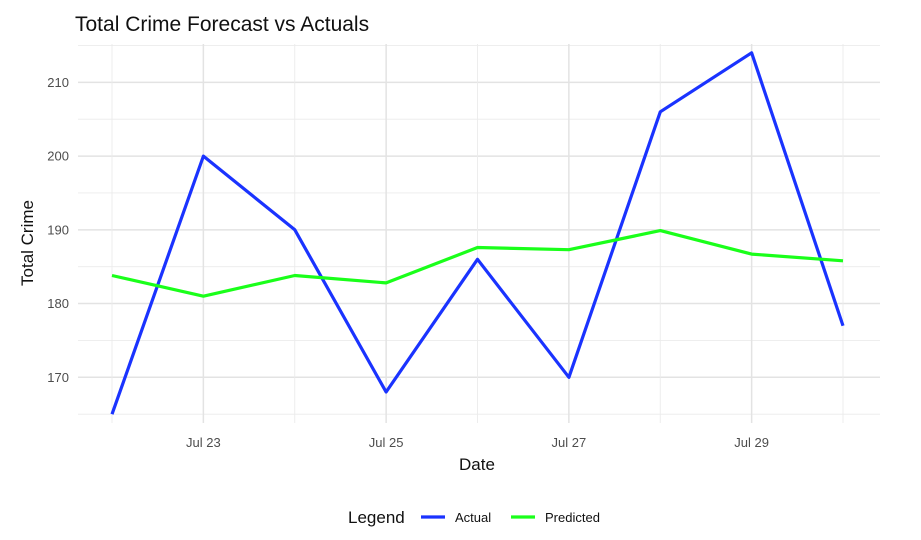 The image size is (921, 540). I want to click on y-tick-label: 190, so click(58, 229).